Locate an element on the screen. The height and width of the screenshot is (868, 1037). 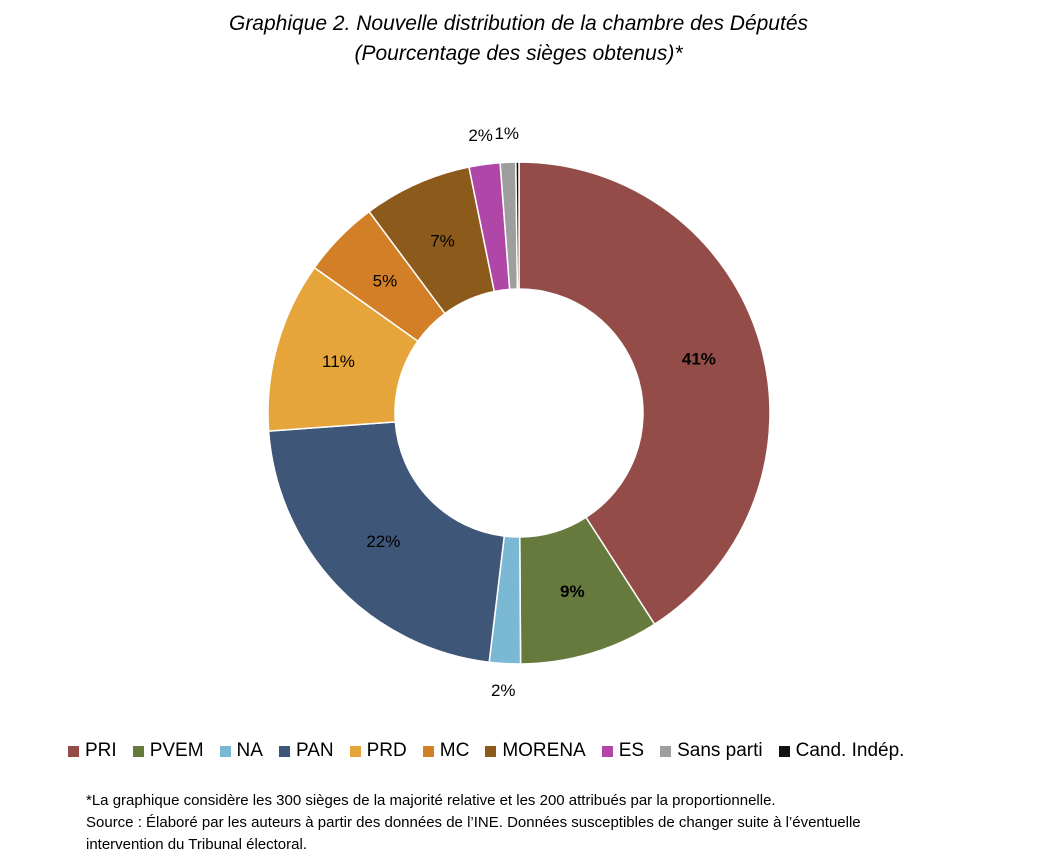
legend-item-na: NA is located at coordinates (241, 751).